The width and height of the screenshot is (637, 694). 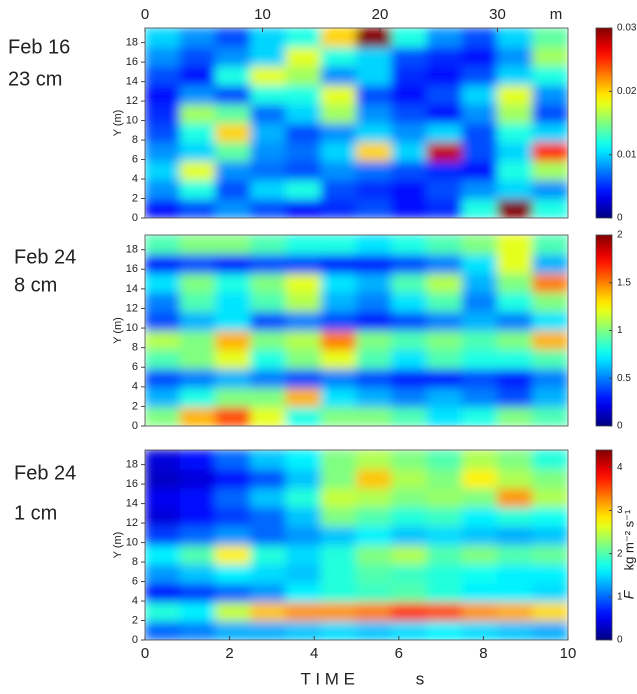 What do you see at coordinates (380, 14) in the screenshot?
I see `x-tick-label: 20` at bounding box center [380, 14].